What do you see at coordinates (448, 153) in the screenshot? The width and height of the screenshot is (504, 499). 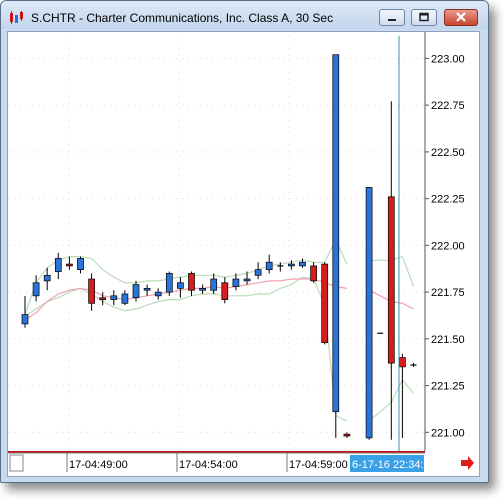 I see `price-tick-label: 222.50` at bounding box center [448, 153].